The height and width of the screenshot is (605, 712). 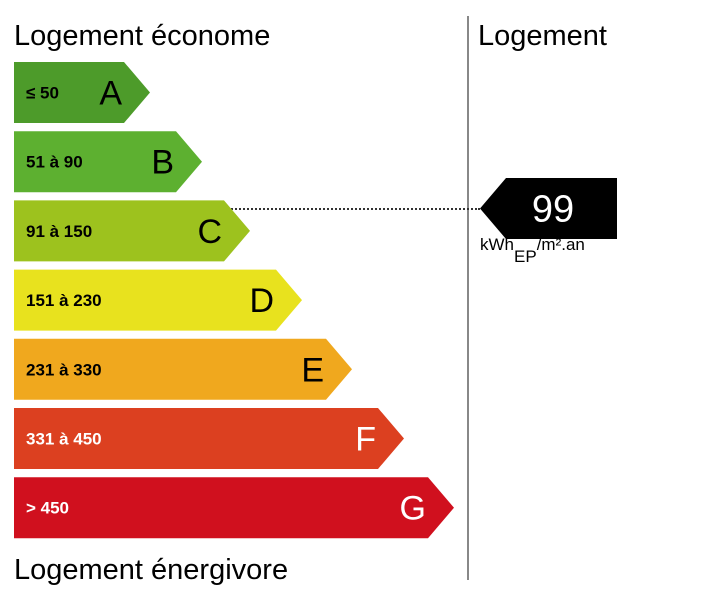 I want to click on class-arrow-c, so click(x=132, y=231).